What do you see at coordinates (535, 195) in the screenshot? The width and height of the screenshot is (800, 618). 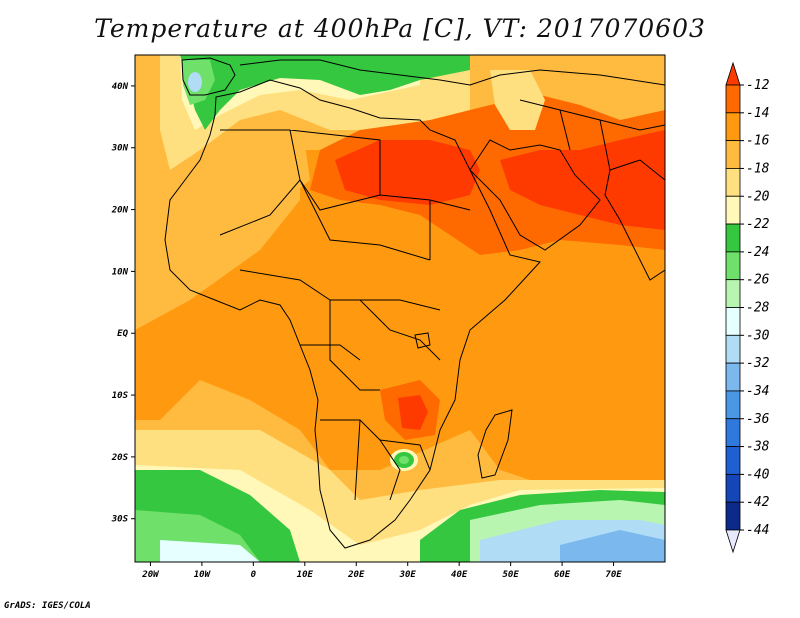 I see `arabia-coastline` at bounding box center [535, 195].